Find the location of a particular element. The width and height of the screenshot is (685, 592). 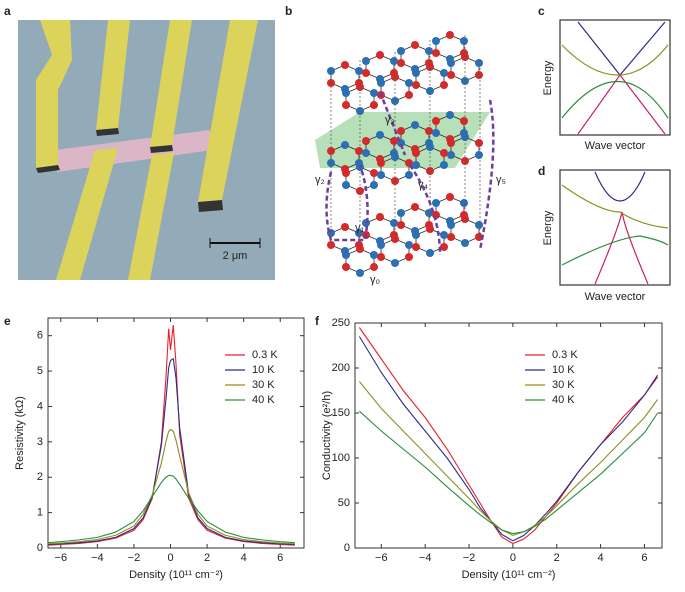

y-axis-label: Energy is located at coordinates (548, 227).